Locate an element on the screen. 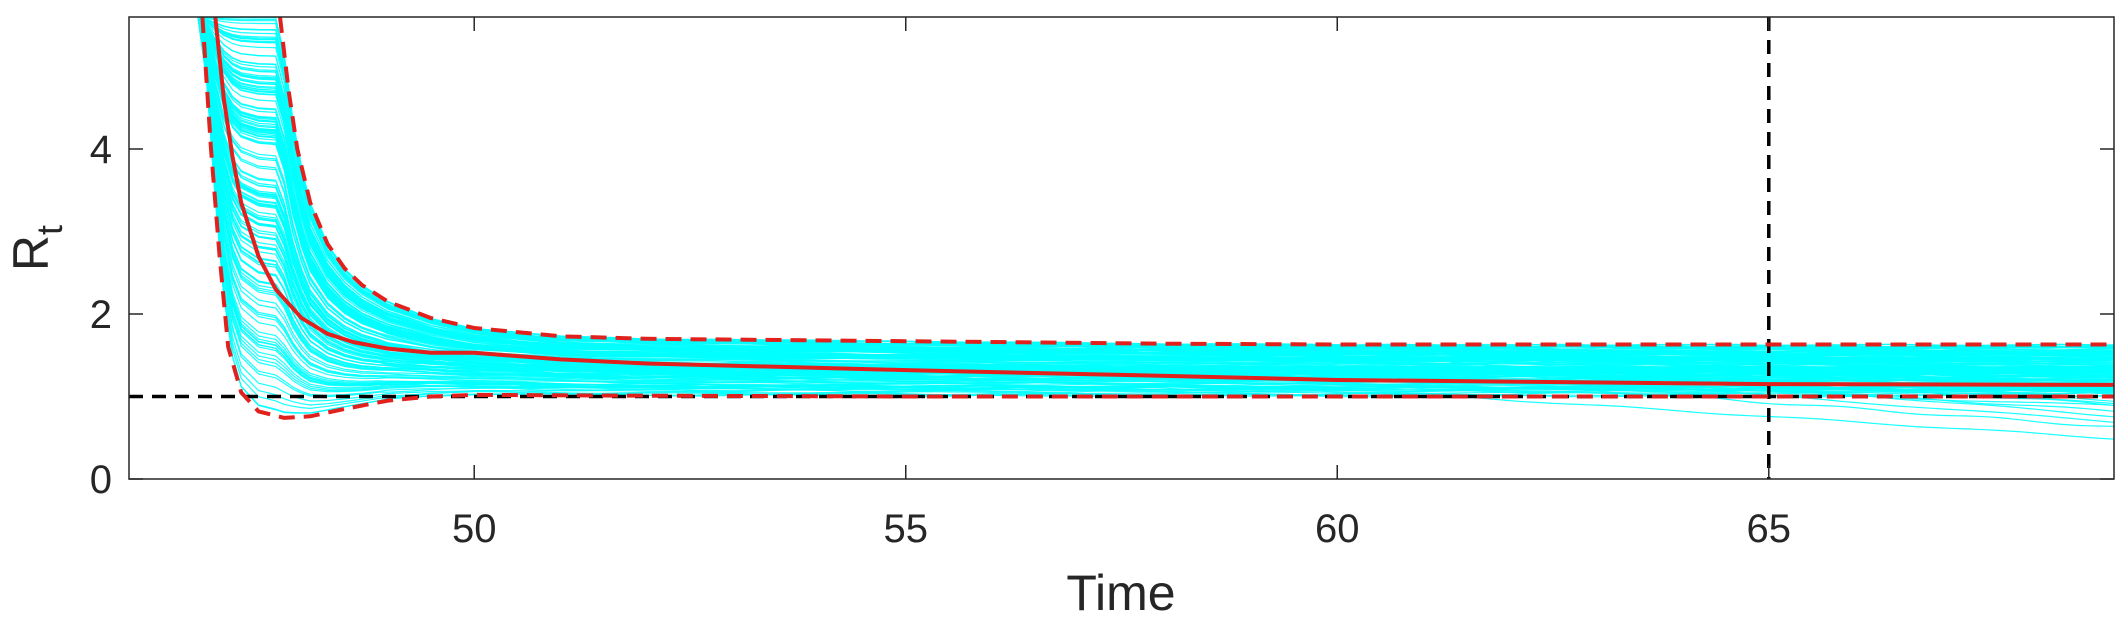  x-tick-label: 55 is located at coordinates (905, 529).